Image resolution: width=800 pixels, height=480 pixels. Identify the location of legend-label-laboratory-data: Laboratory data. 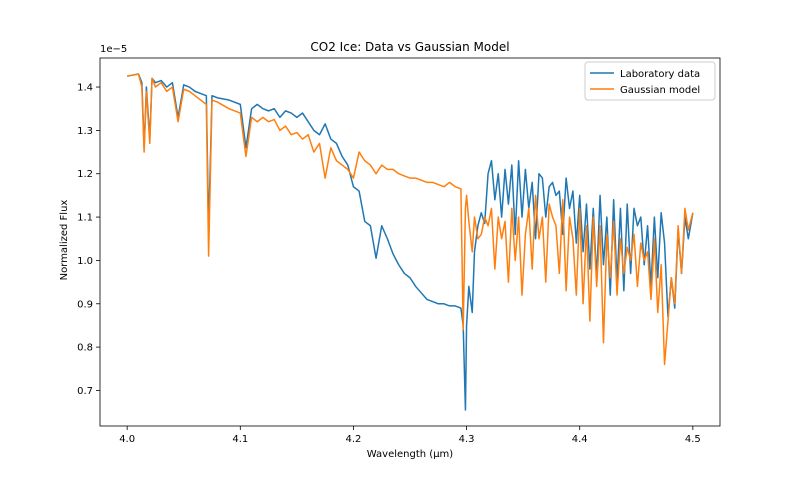
(660, 74).